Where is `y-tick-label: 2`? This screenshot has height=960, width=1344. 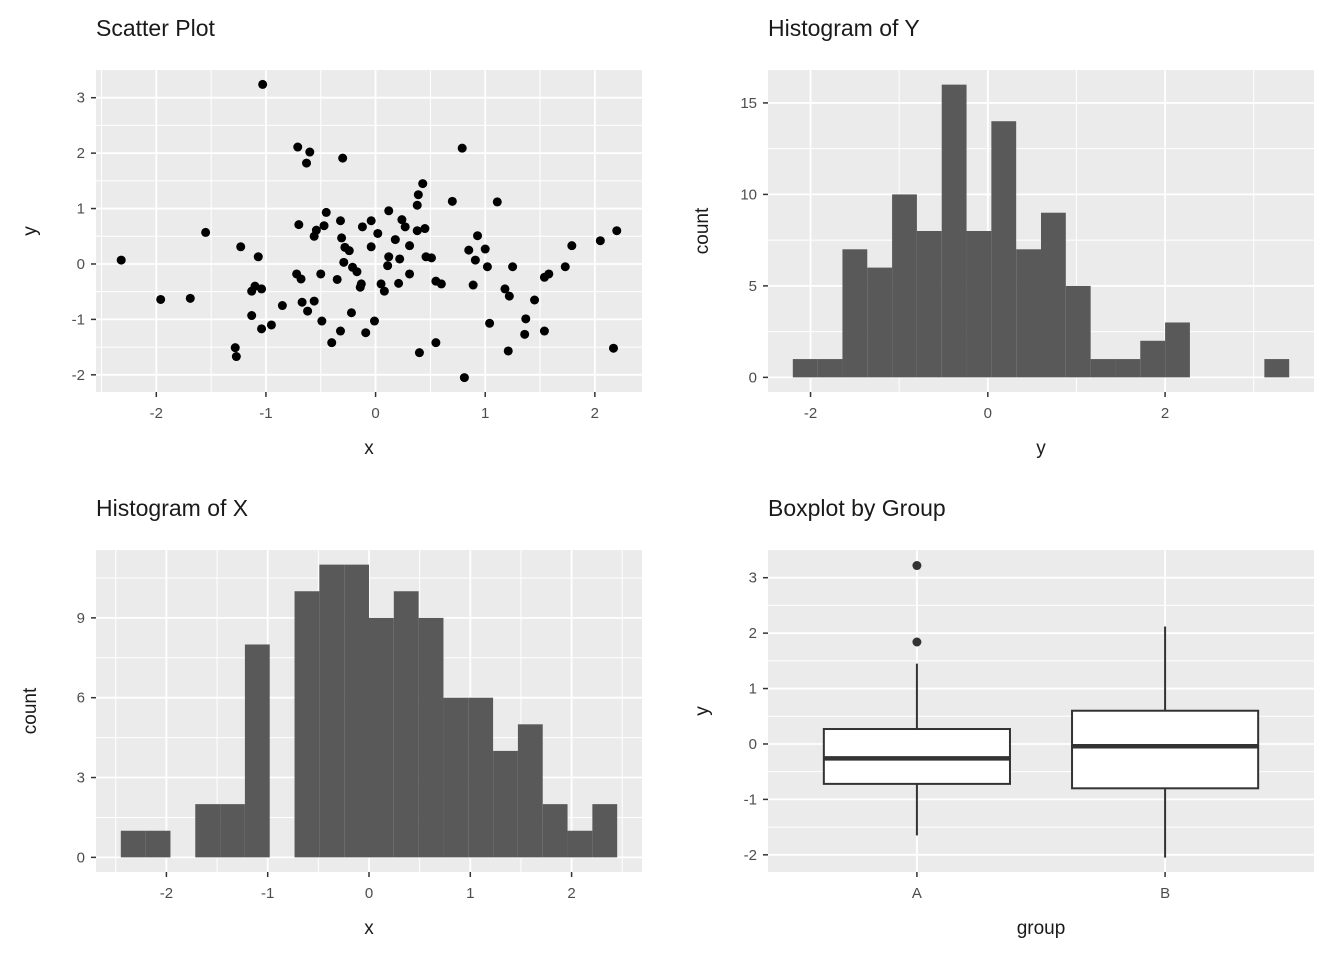
y-tick-label: 2 is located at coordinates (753, 633).